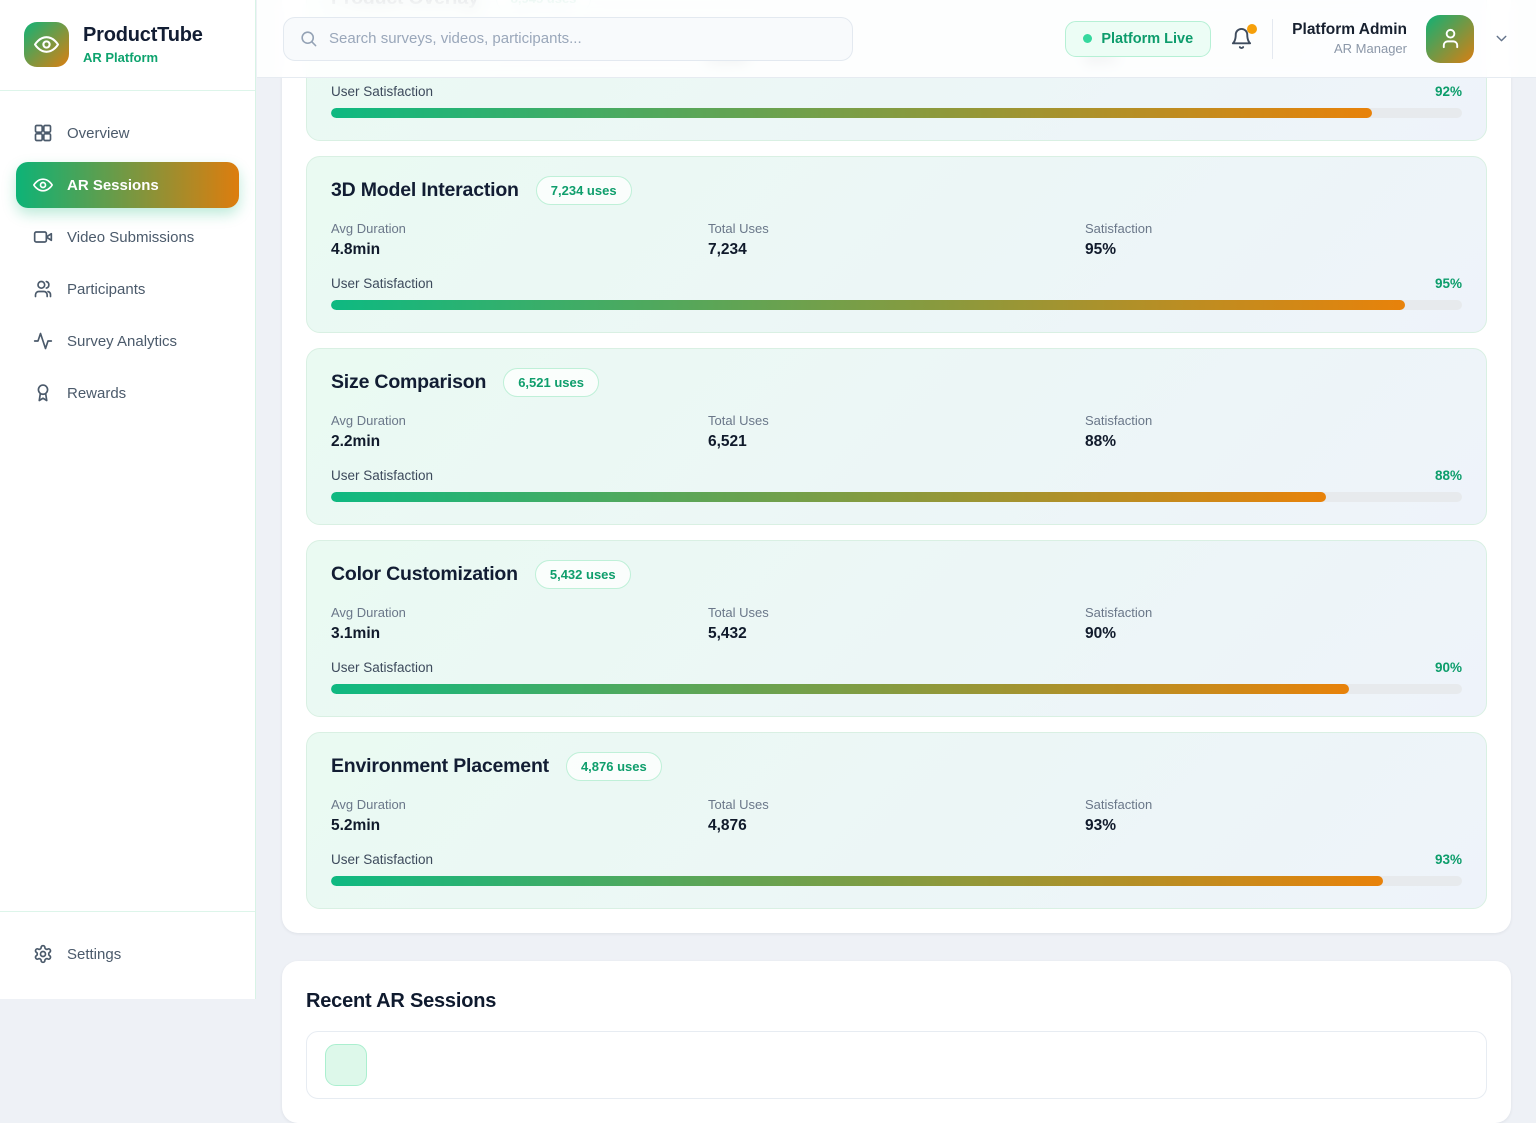 Image resolution: width=1536 pixels, height=1123 pixels. Describe the element at coordinates (738, 815) in the screenshot. I see `stat-total-uses: Total Uses 4,876` at that location.